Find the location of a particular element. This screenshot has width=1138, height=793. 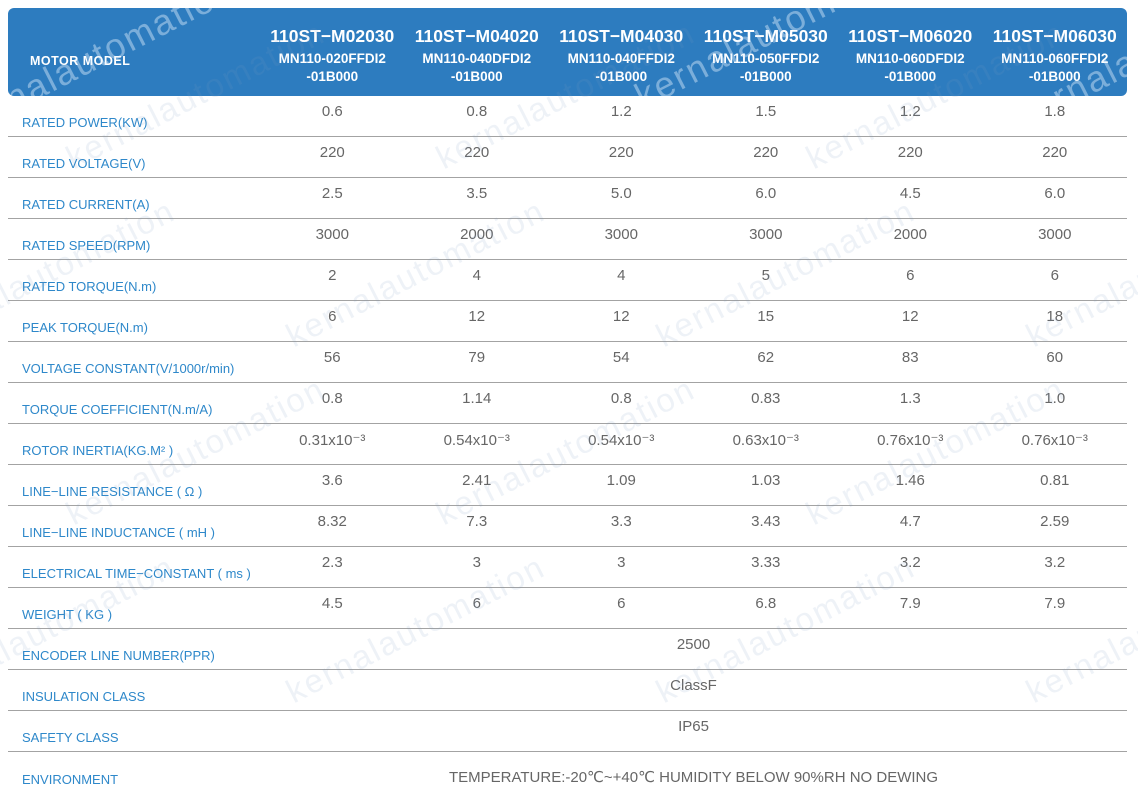

row-label: LINE−LINE INDUCTANCE ( mH ) is located at coordinates (118, 532).